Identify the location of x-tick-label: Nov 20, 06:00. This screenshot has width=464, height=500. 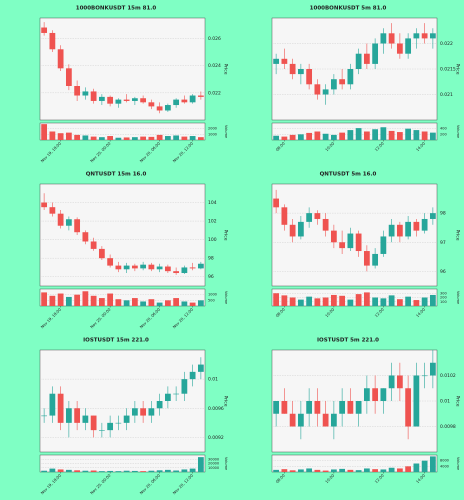
(150, 151).